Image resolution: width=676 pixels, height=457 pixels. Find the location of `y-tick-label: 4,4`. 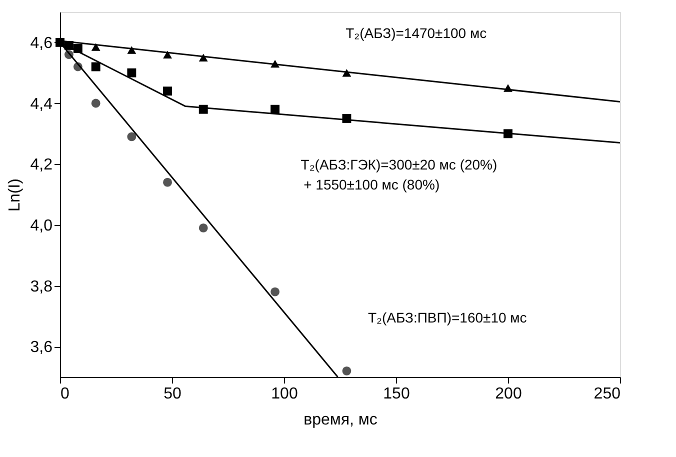

y-tick-label: 4,4 is located at coordinates (41, 104).